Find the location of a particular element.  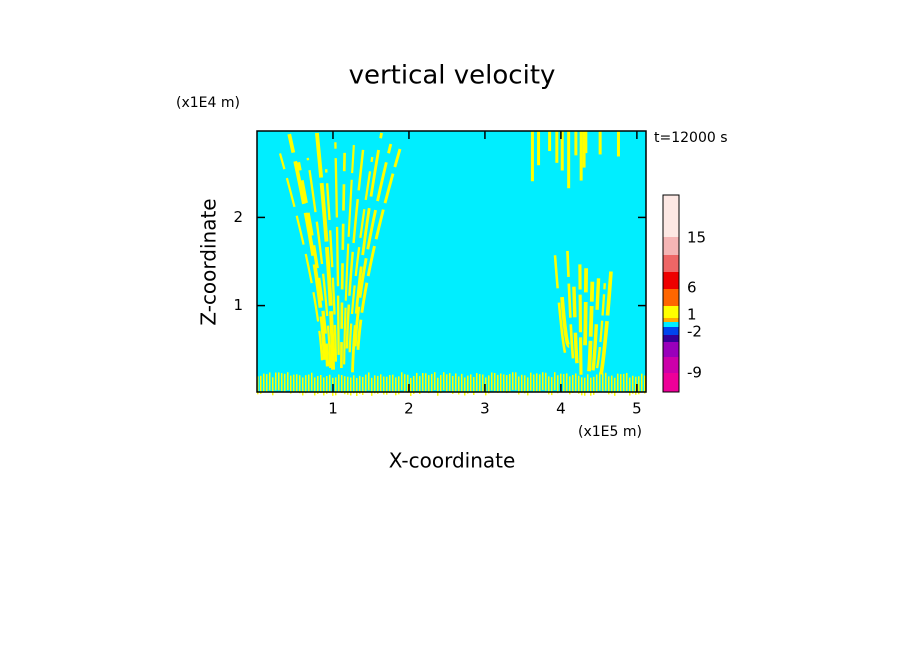

x-tick-label: 2 is located at coordinates (409, 409).